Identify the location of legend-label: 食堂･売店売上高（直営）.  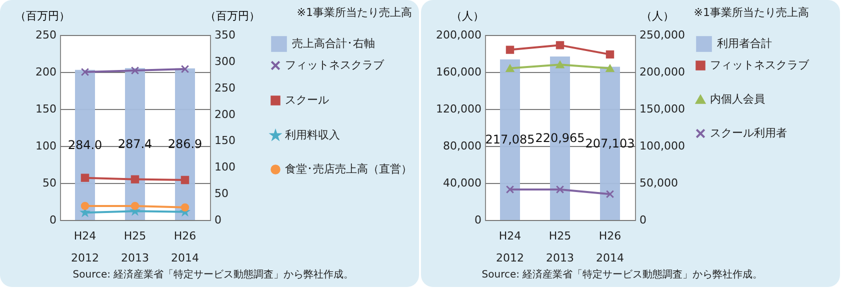
(348, 169).